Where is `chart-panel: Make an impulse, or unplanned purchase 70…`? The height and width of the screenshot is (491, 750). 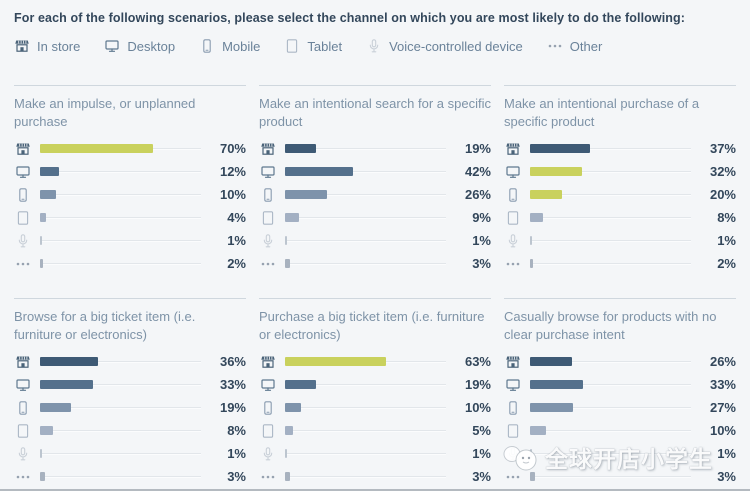
chart-panel: Make an impulse, or unplanned purchase 70… is located at coordinates (130, 180).